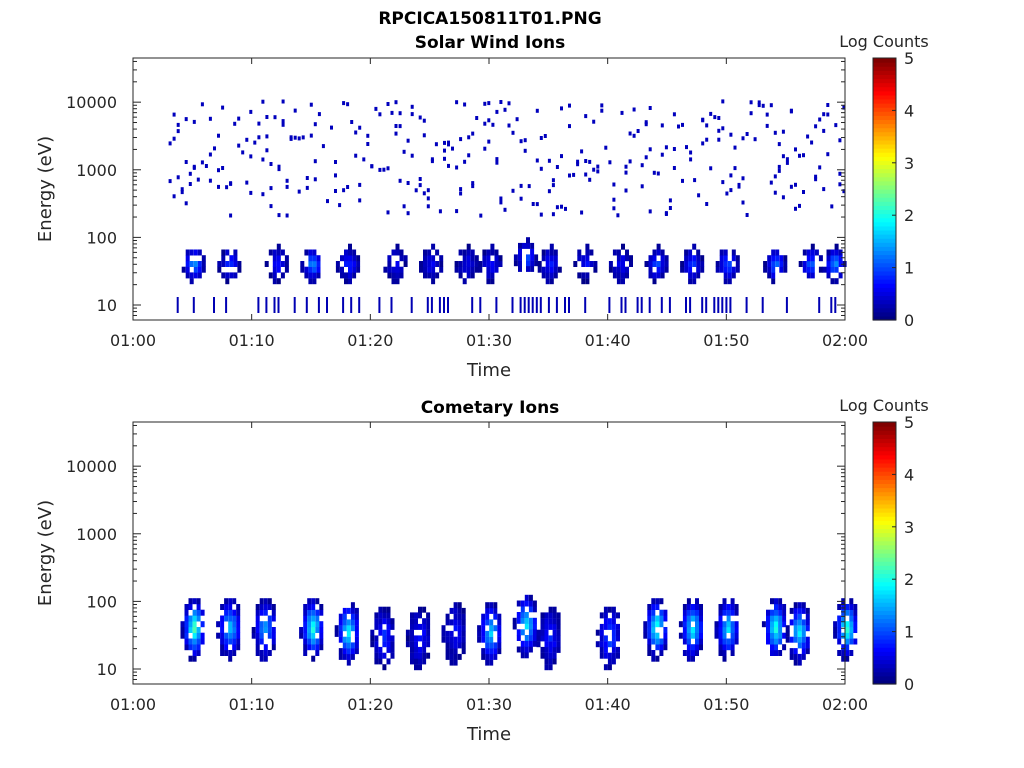  Describe the element at coordinates (909, 215) in the screenshot. I see `colorbar-tick-label: 2` at that location.